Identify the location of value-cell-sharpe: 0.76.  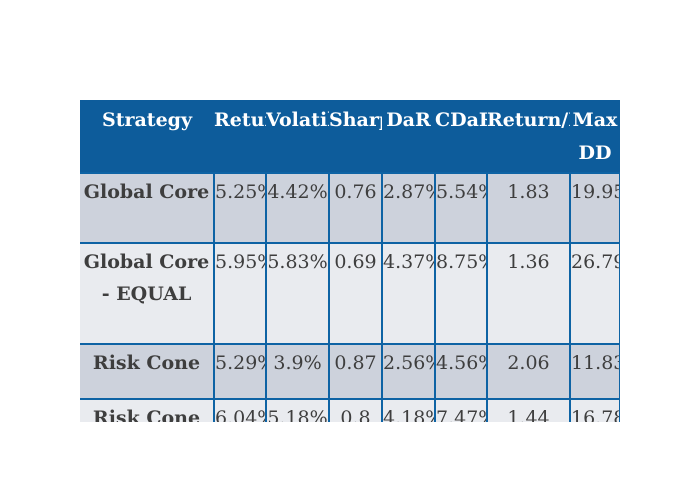
(356, 207).